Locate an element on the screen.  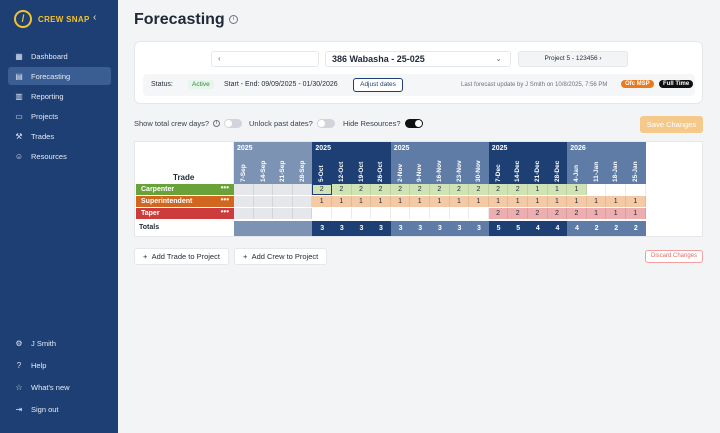
sidebar-item-sign-out: ⇥ Sign out is located at coordinates (59, 409).